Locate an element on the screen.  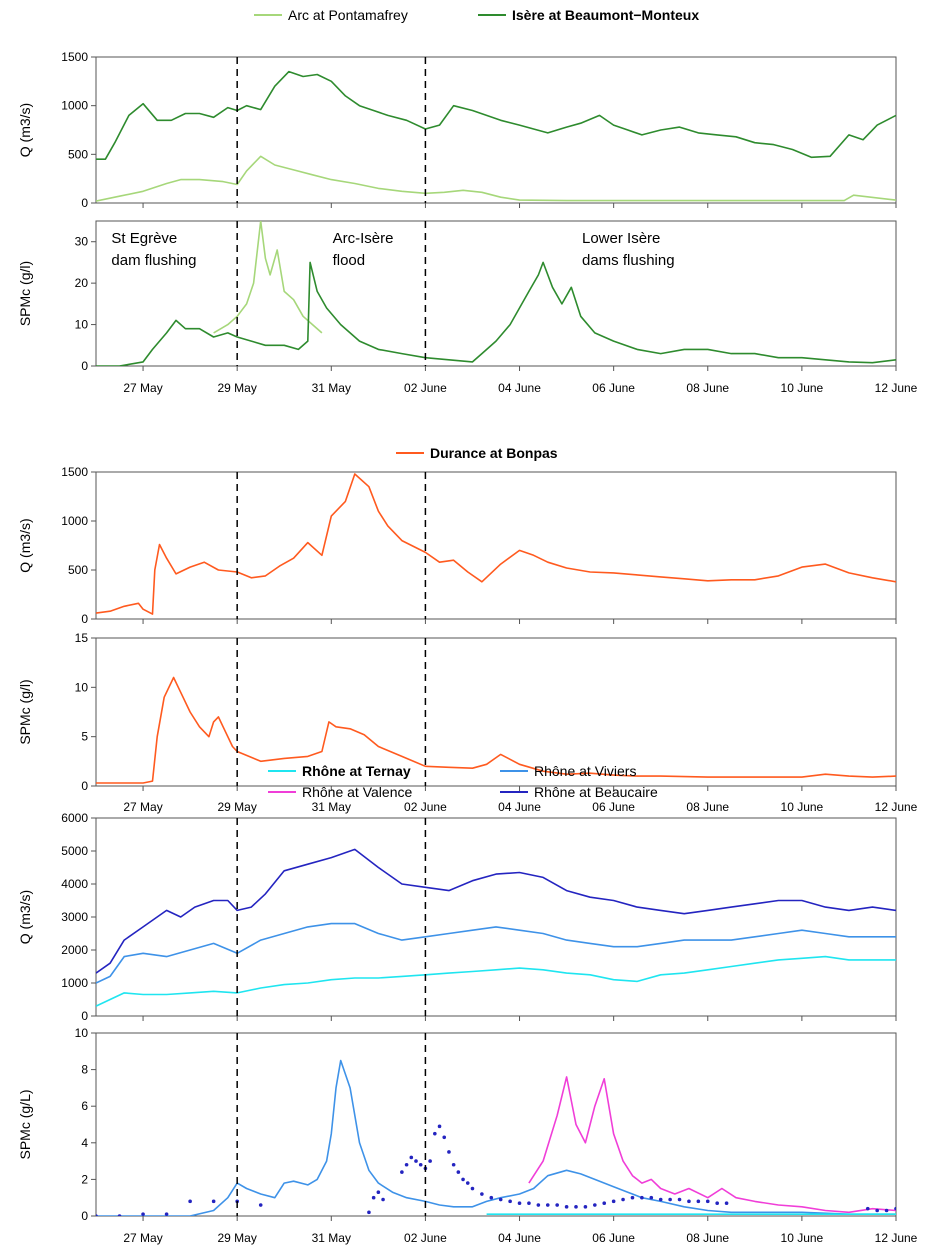
y-tick-label: 2000 is located at coordinates (74, 950).